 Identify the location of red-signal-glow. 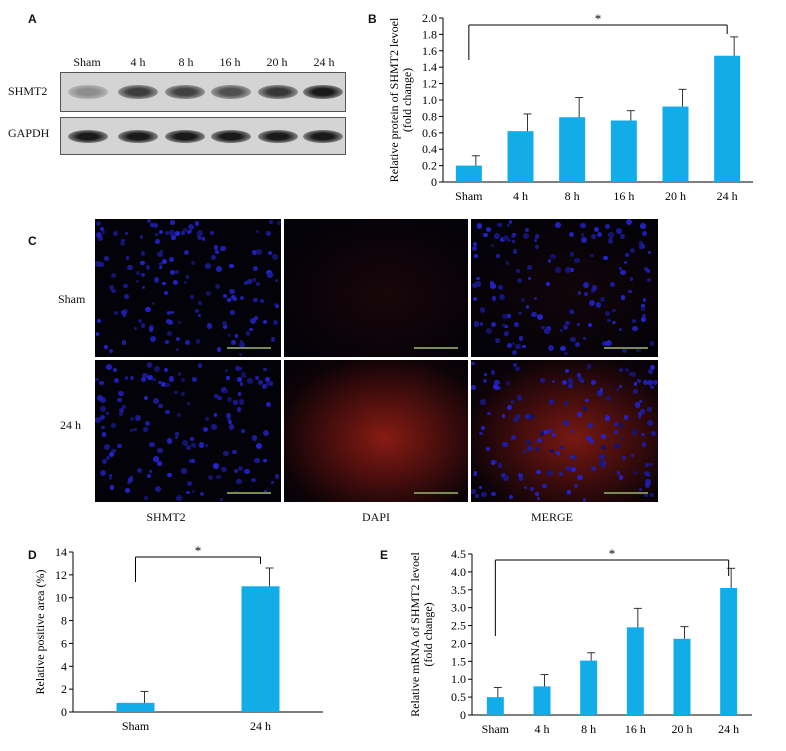
(376, 431).